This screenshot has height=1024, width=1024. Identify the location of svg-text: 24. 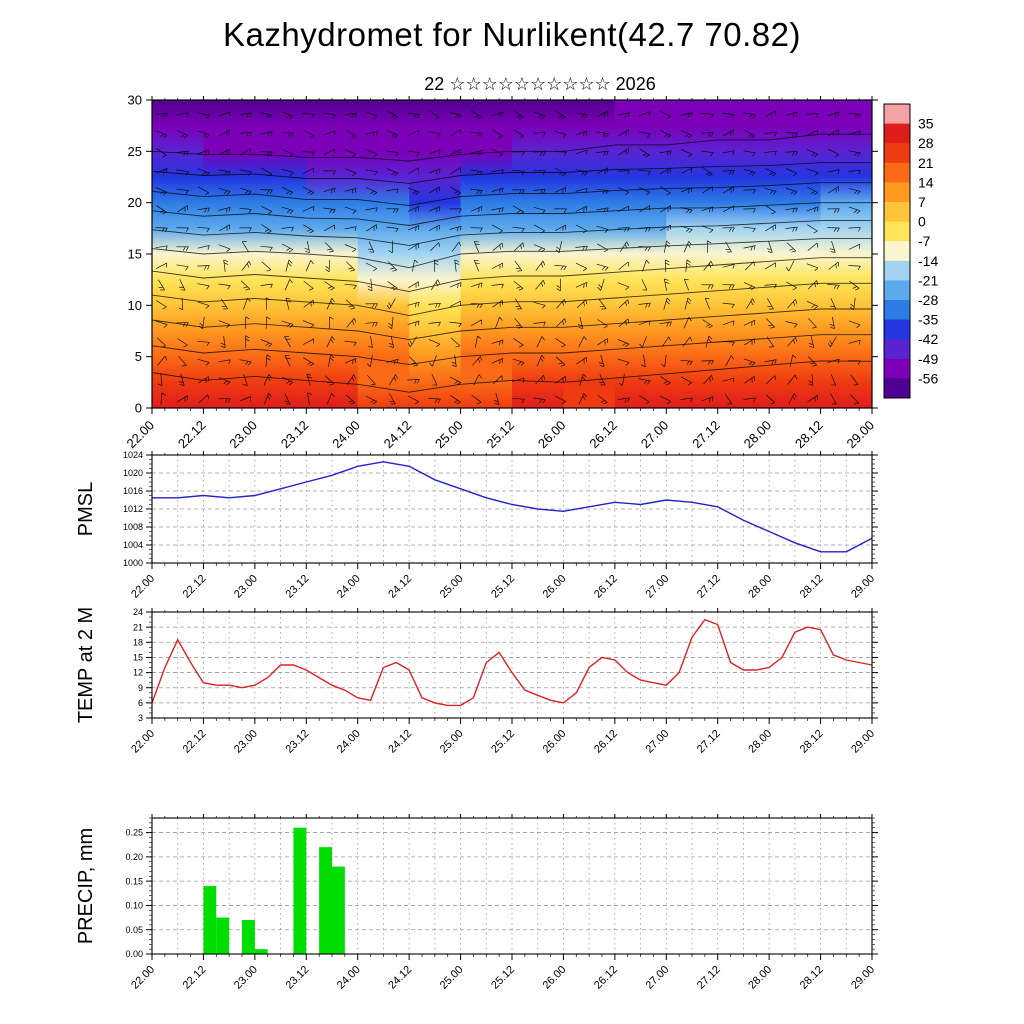
(138, 612).